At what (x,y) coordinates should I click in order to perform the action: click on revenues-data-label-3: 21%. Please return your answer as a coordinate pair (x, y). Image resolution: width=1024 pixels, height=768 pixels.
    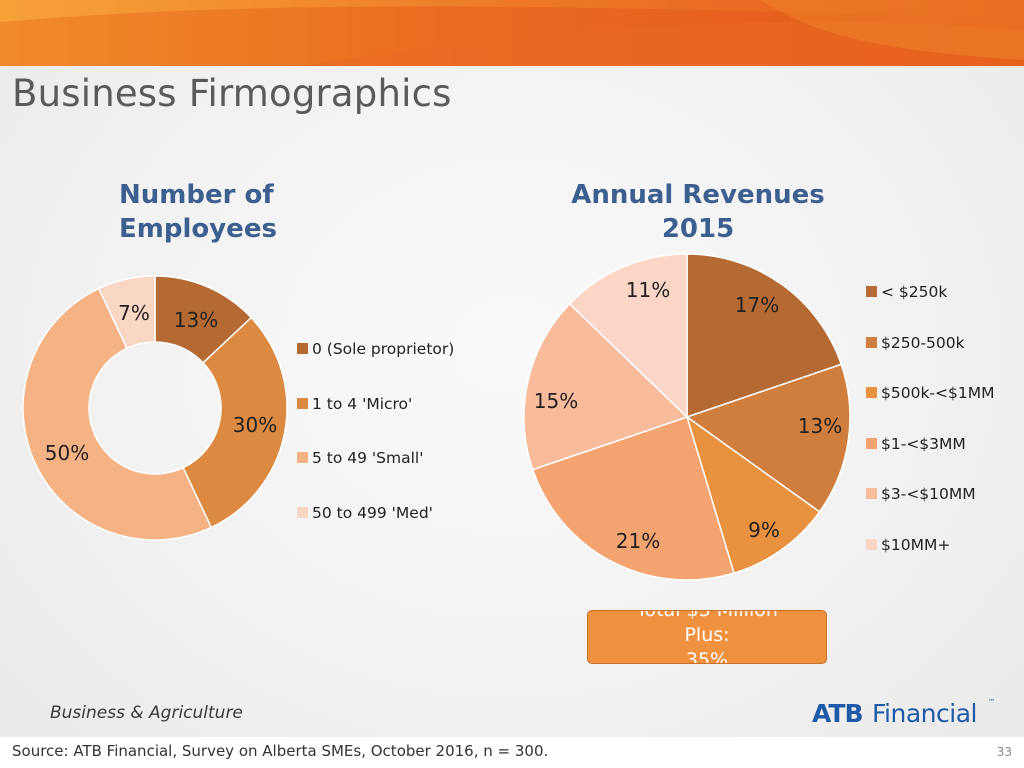
    Looking at the image, I should click on (638, 541).